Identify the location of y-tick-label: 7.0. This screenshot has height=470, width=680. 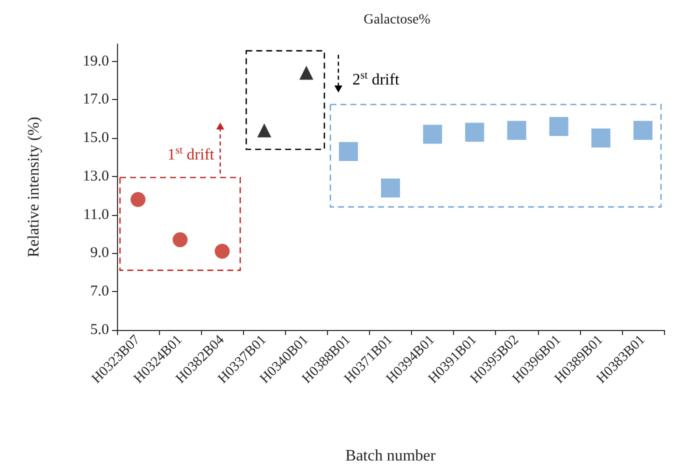
(99, 292).